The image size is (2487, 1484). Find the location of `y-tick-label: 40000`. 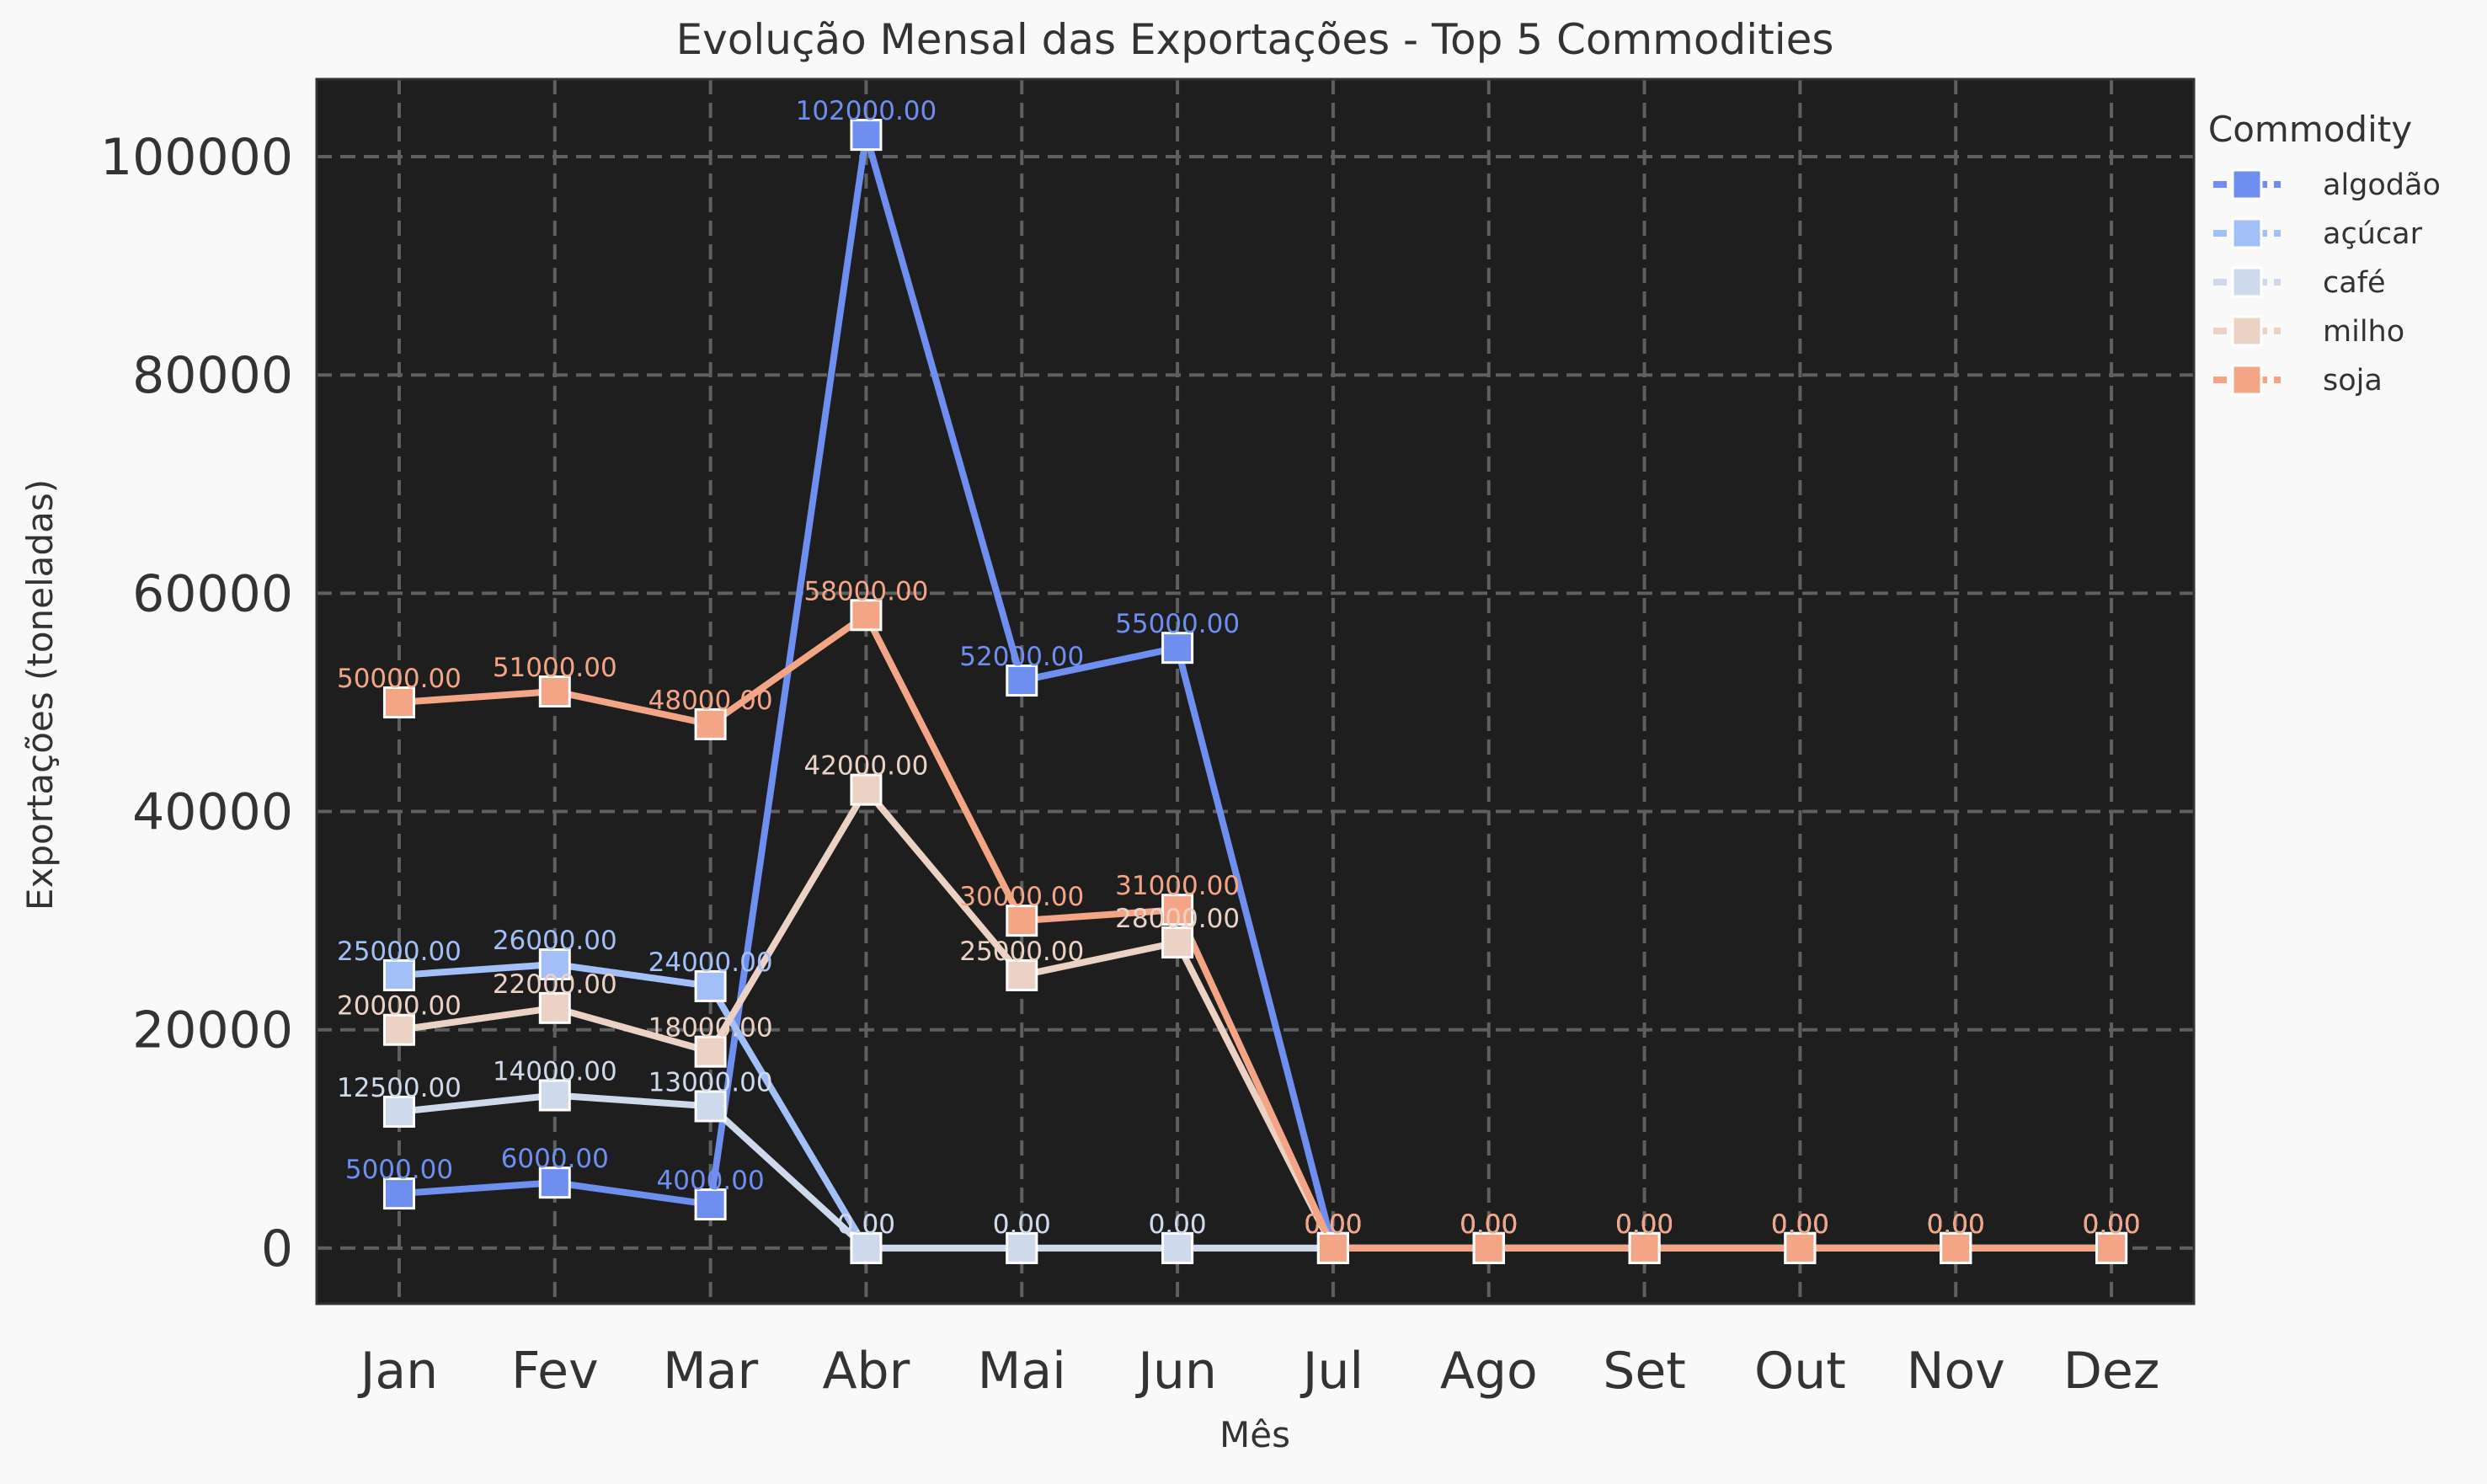

y-tick-label: 40000 is located at coordinates (212, 813).